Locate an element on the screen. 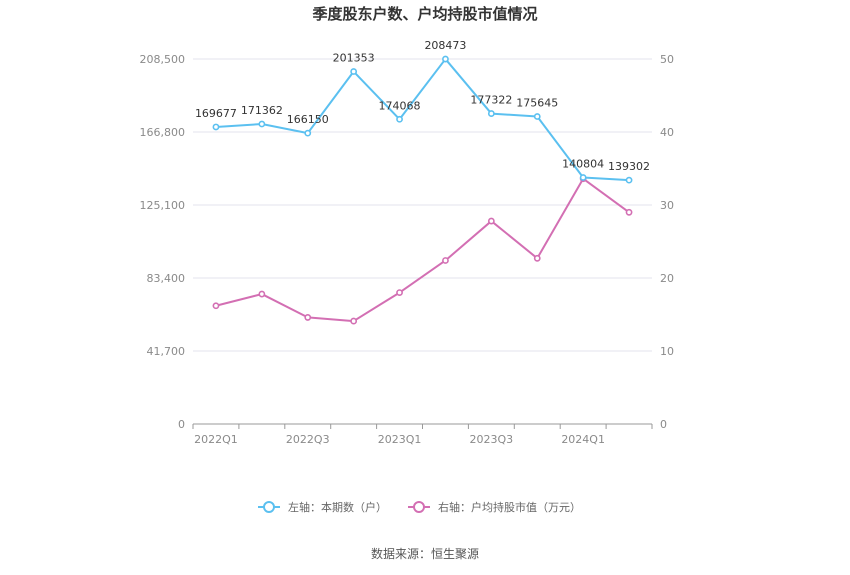  data-label: 174068 is located at coordinates (400, 105).